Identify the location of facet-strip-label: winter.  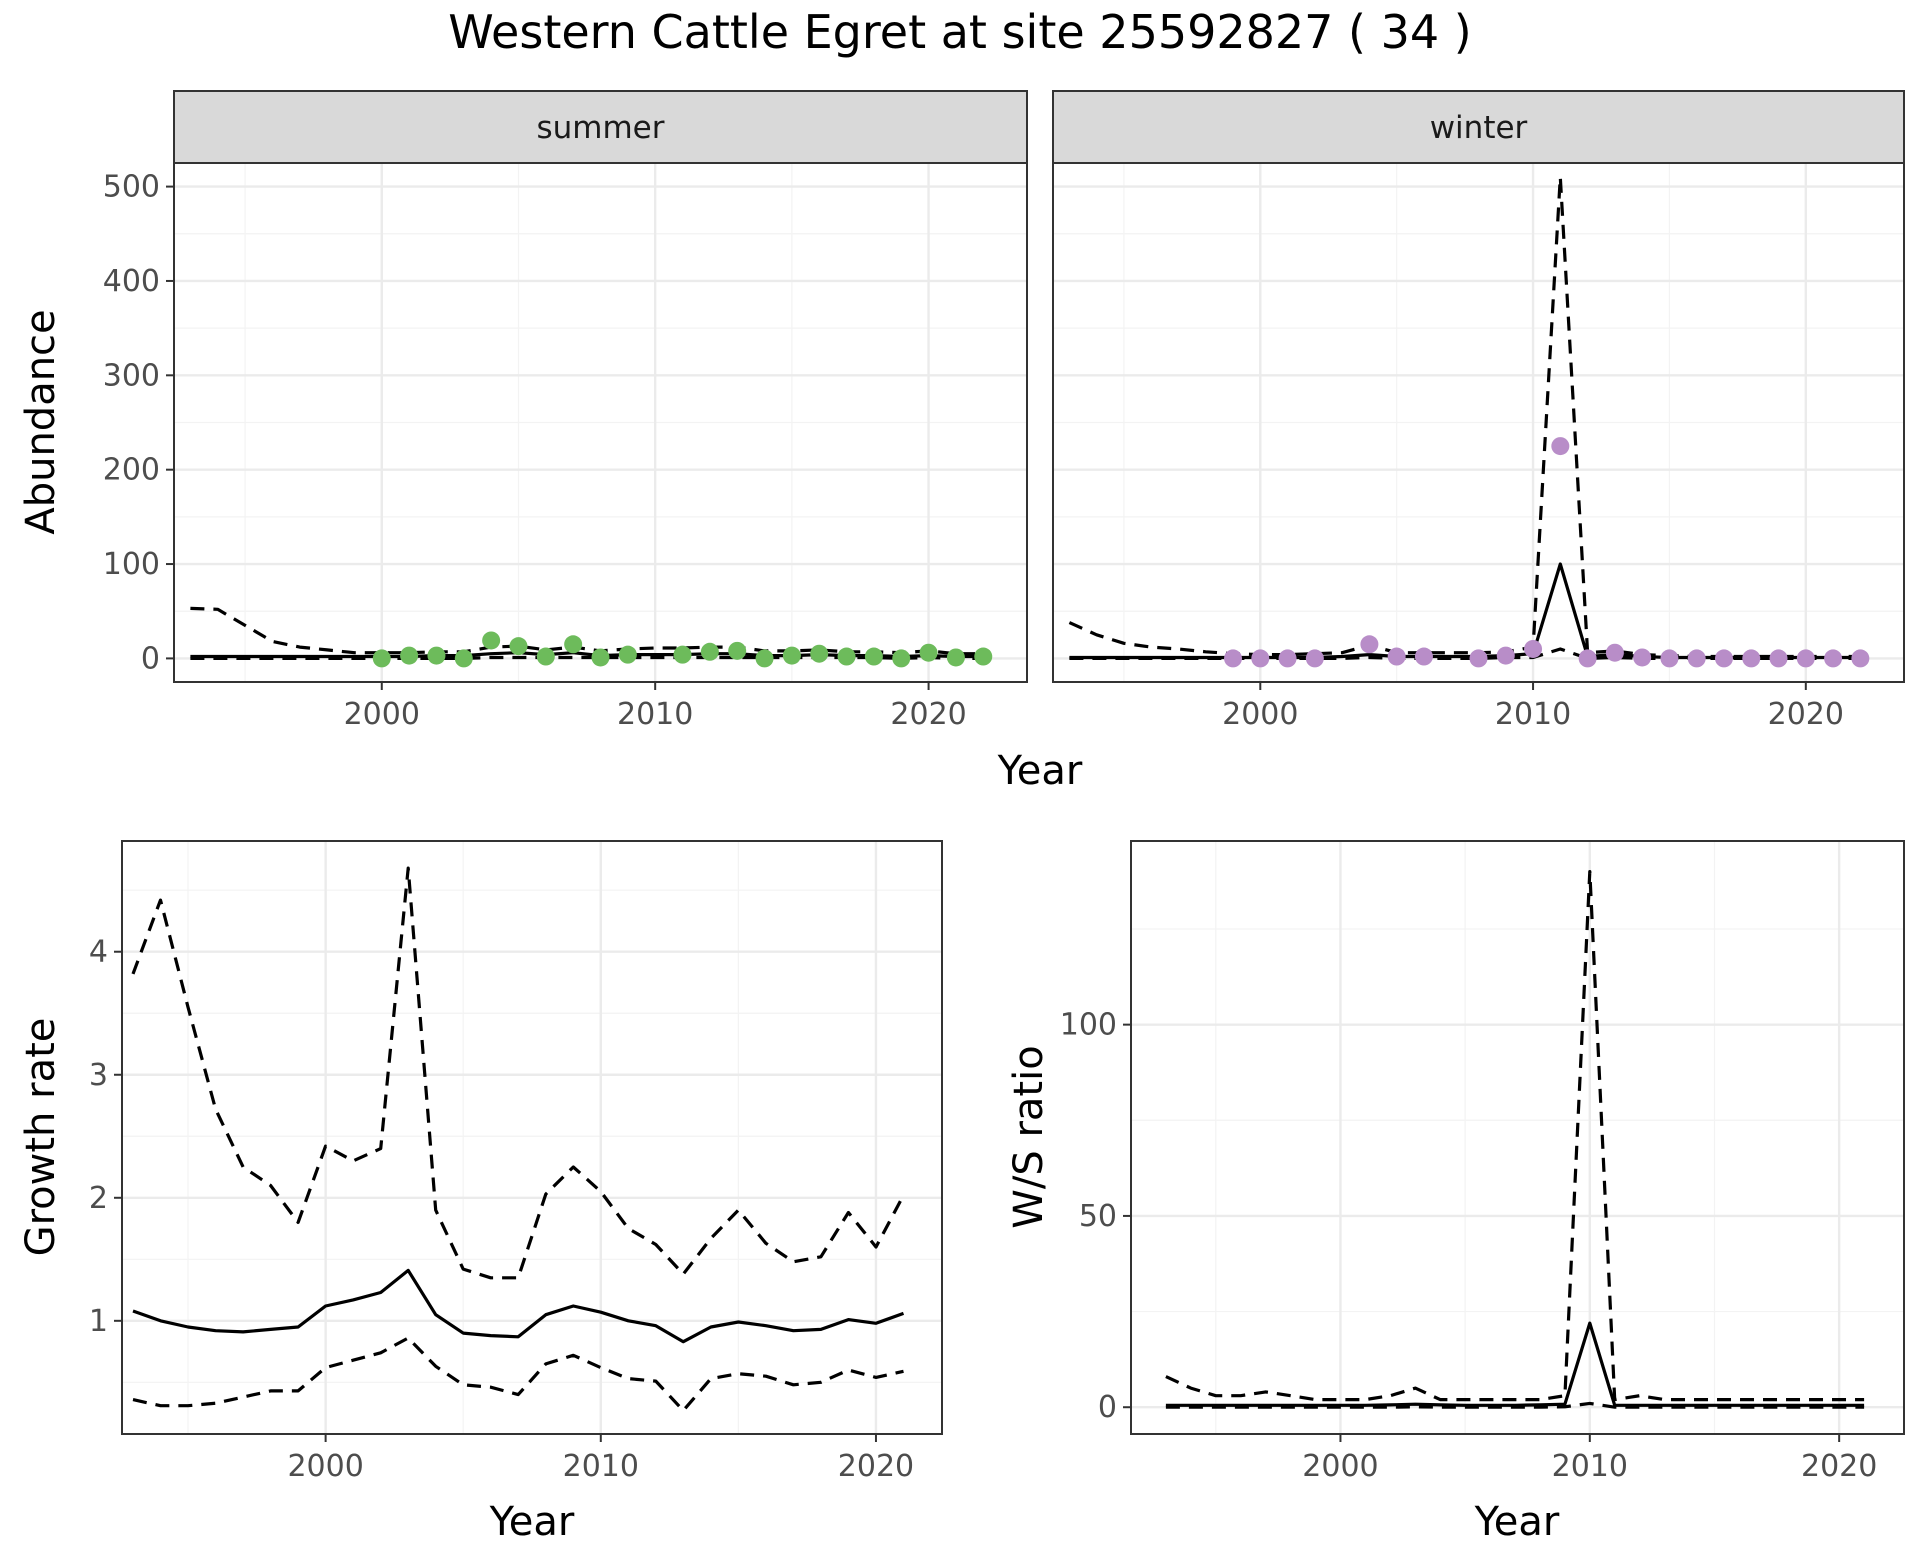
(1479, 128).